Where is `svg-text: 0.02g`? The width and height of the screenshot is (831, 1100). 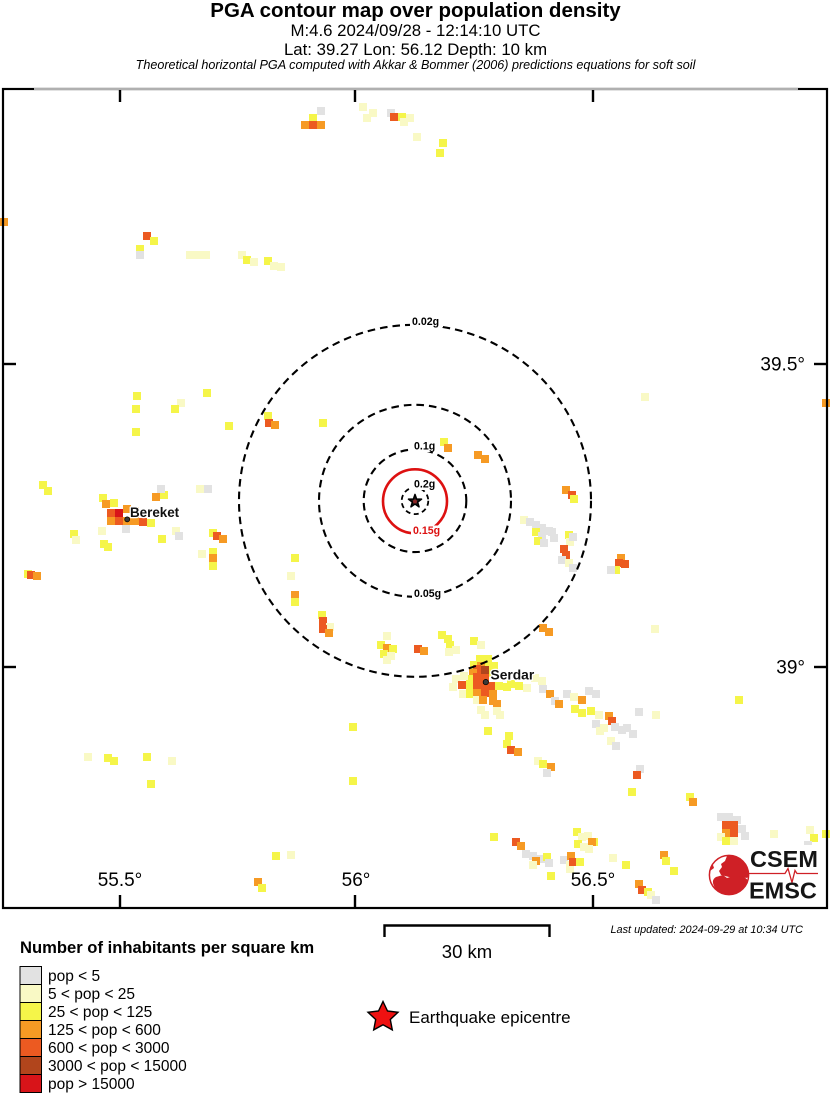
svg-text: 0.02g is located at coordinates (425, 322).